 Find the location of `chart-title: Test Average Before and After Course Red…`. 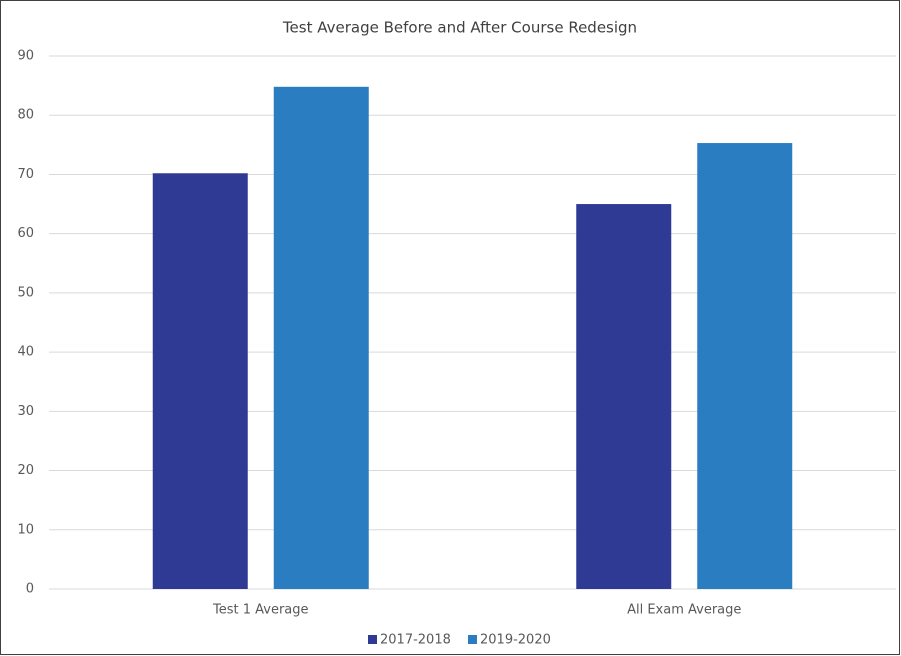

chart-title: Test Average Before and After Course Red… is located at coordinates (459, 28).